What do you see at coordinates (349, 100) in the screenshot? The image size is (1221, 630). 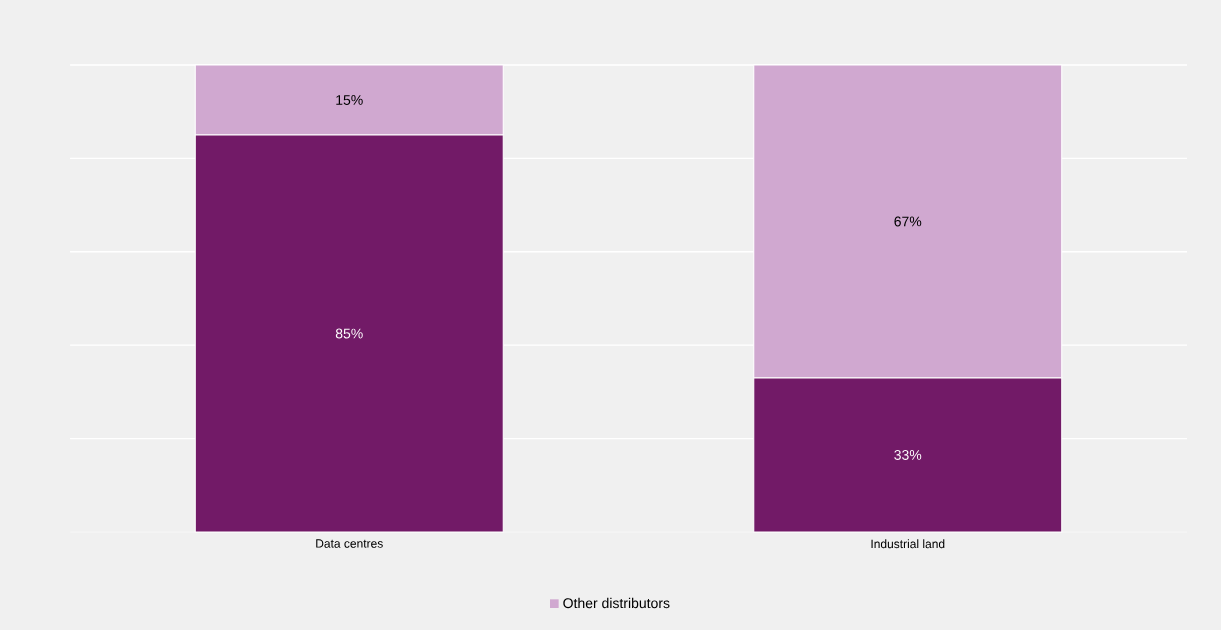 I see `data-label: 15%` at bounding box center [349, 100].